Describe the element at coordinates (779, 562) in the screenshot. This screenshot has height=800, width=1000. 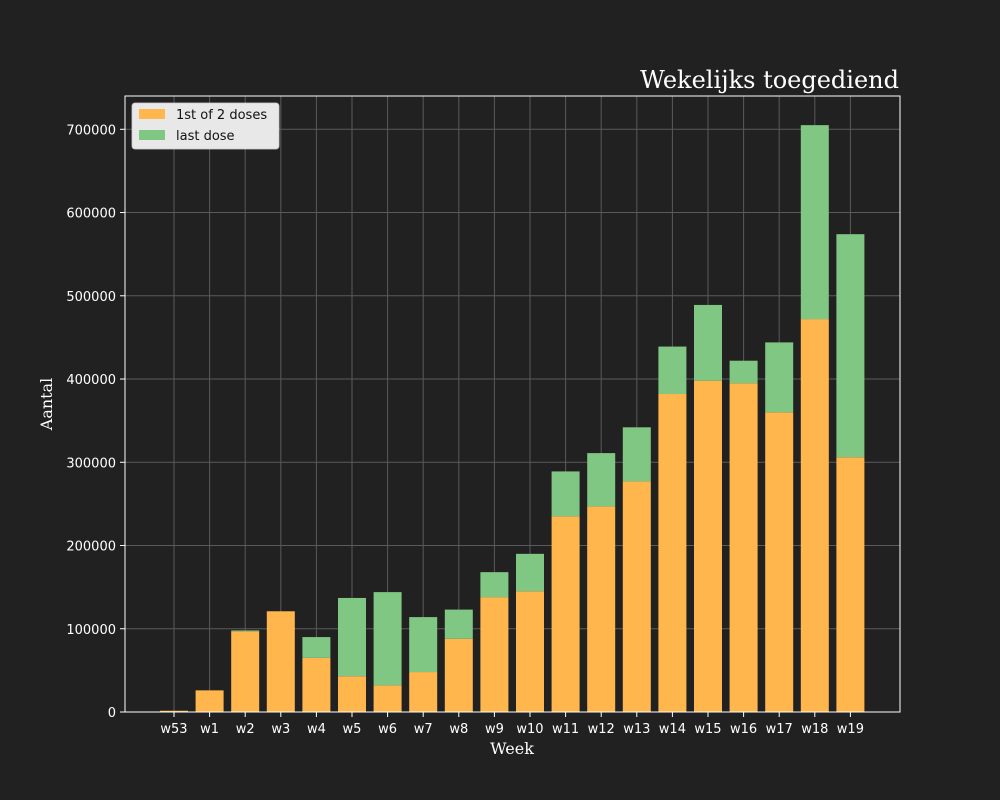
I see `bar-first-dose-w17` at that location.